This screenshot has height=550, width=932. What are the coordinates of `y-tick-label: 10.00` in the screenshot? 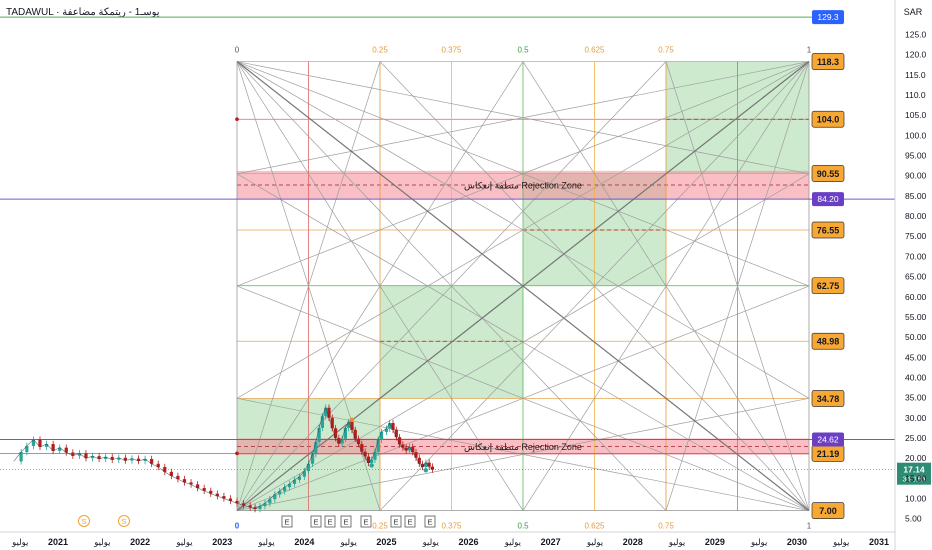 It's located at (916, 499).